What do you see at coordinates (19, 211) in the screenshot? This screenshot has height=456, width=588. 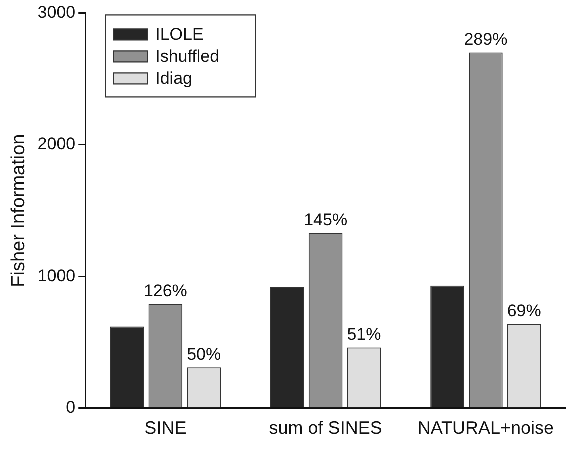 I see `y-axis-title: Fisher Information` at bounding box center [19, 211].